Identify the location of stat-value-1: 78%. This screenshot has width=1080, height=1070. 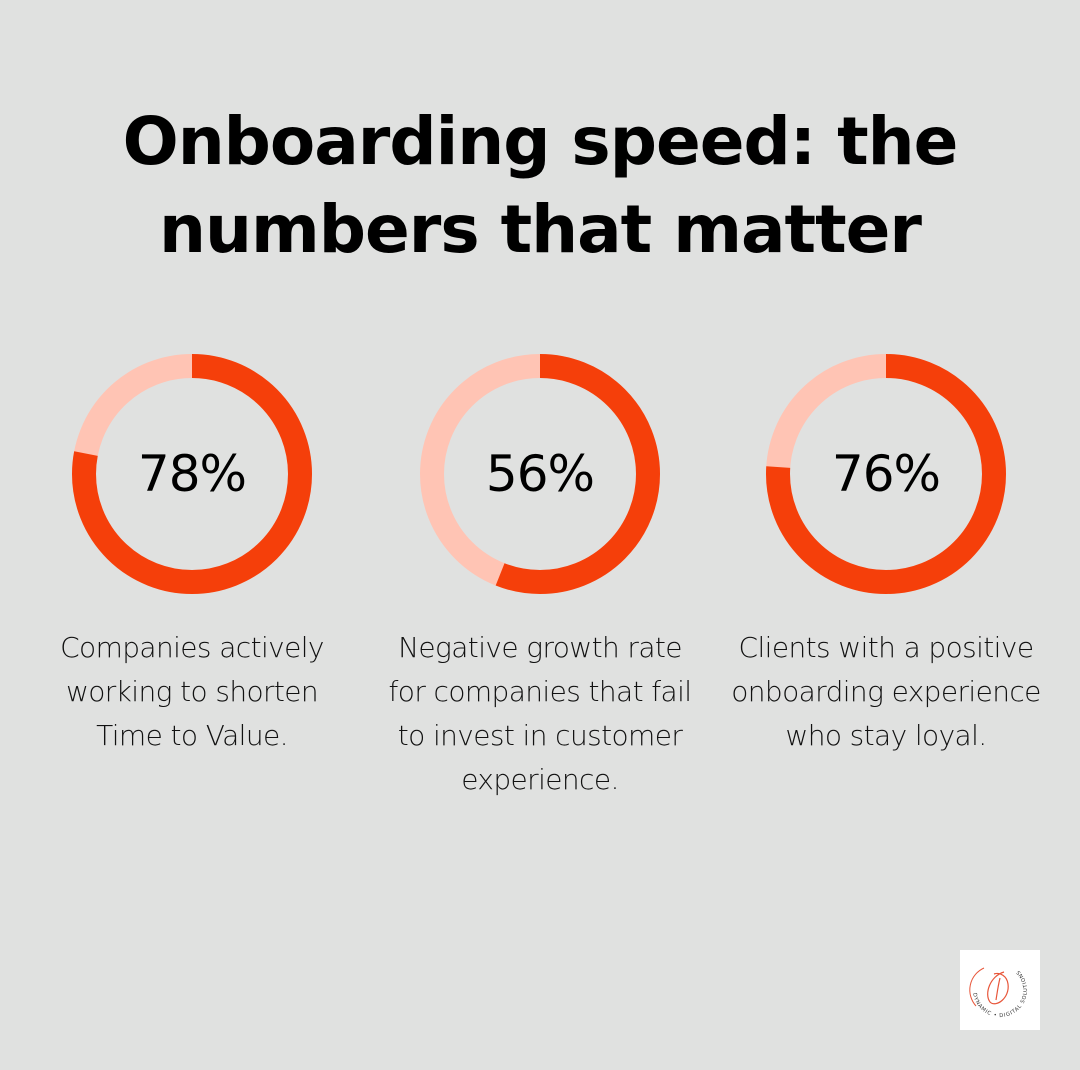
(192, 474).